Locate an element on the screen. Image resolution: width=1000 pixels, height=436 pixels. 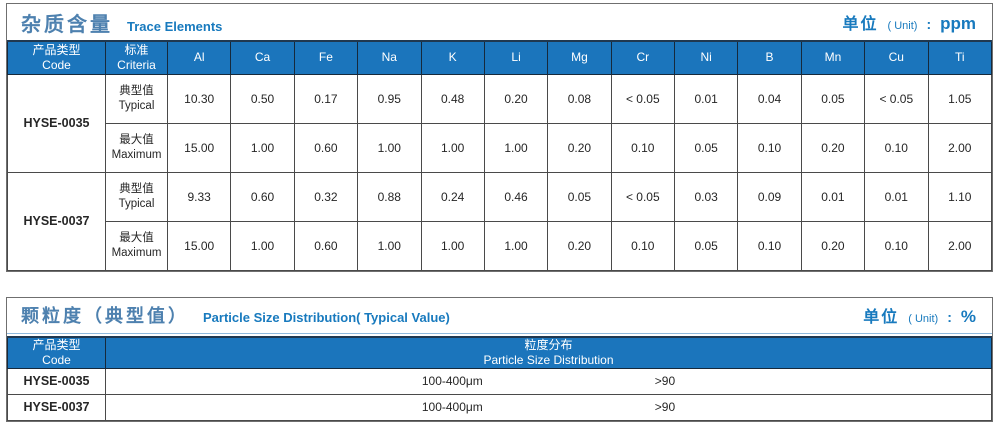
particle-table-head: 产品类型 Code 粒度分布 Particle Size Distribution is located at coordinates (499, 352).